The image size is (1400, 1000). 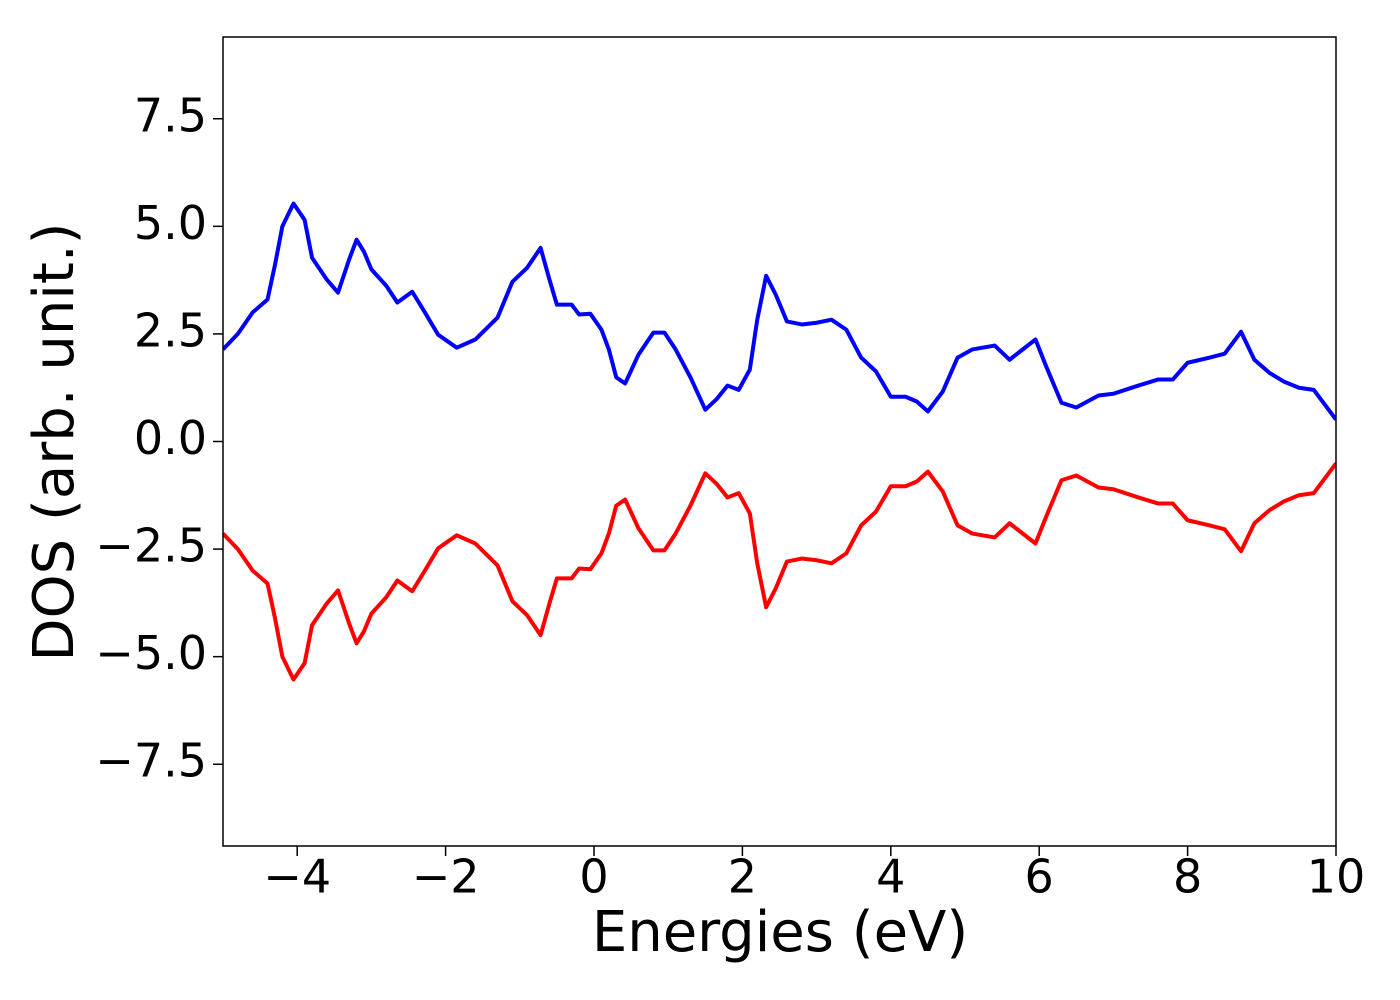 What do you see at coordinates (593, 877) in the screenshot?
I see `x-tick-label: 0` at bounding box center [593, 877].